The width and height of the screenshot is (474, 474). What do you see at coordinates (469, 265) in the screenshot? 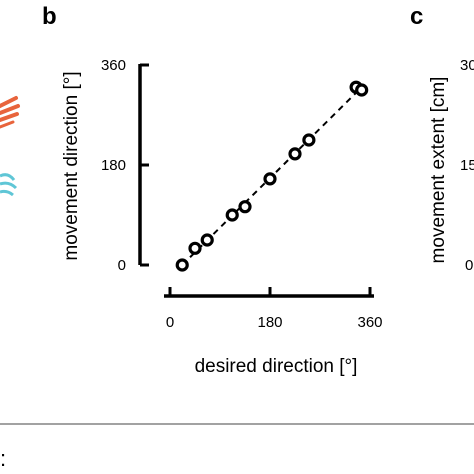
I see `panel-c-ytick-0: 0` at bounding box center [469, 265].